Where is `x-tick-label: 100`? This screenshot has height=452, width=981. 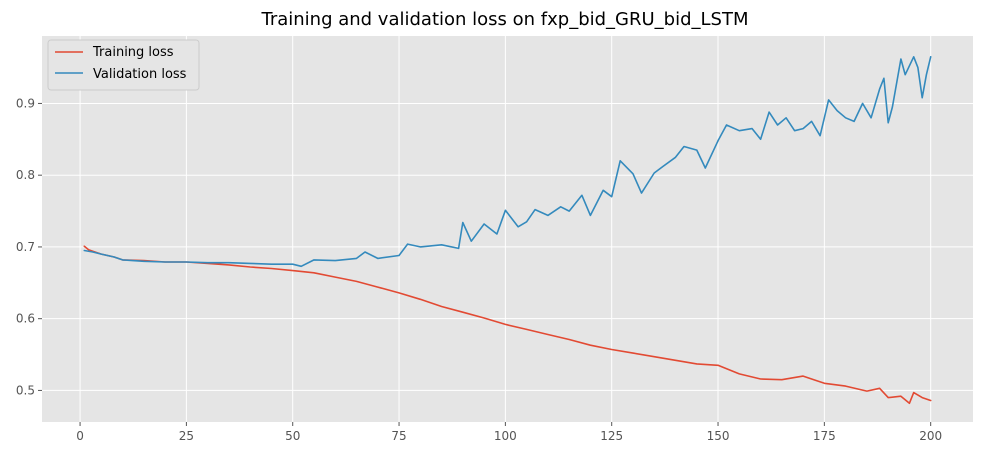 x-tick-label: 100 is located at coordinates (505, 436).